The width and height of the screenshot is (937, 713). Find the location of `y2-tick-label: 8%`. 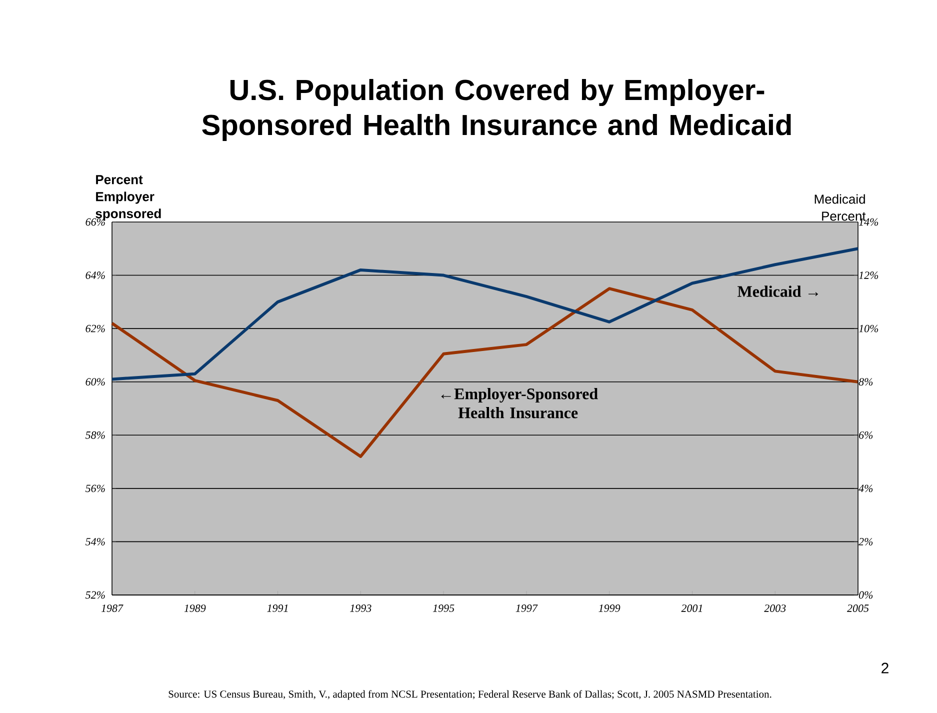

y2-tick-label: 8% is located at coordinates (865, 382).